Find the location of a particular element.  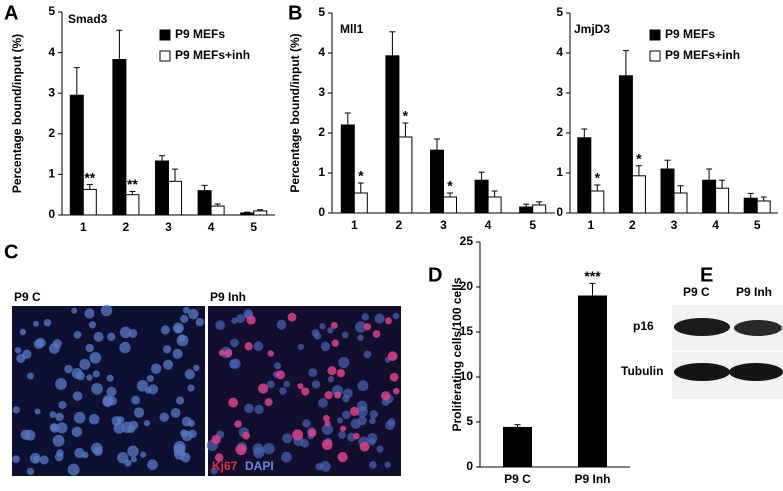

x-tick-label: P9 Inh is located at coordinates (592, 479).